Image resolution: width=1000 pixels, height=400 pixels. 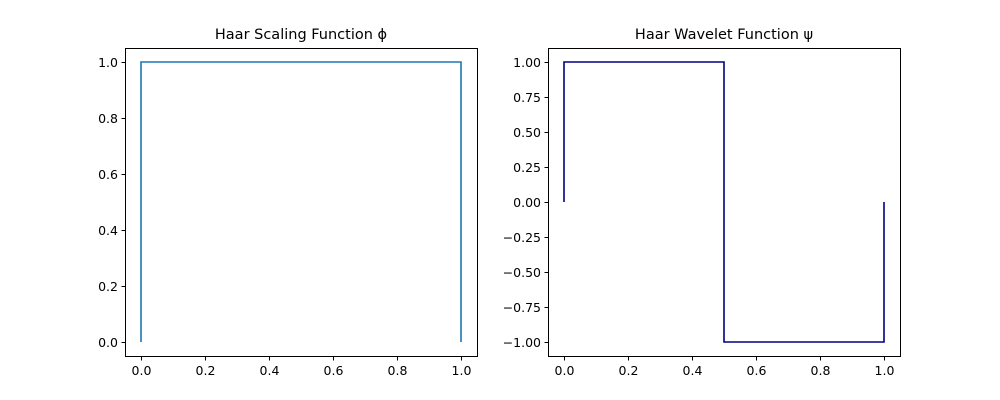 What do you see at coordinates (527, 62) in the screenshot?
I see `wavelet-y-tick-label: 1.00` at bounding box center [527, 62].